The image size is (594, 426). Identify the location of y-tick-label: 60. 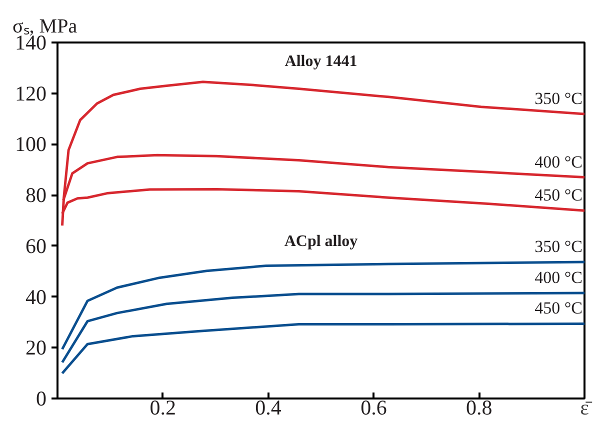
(36, 246).